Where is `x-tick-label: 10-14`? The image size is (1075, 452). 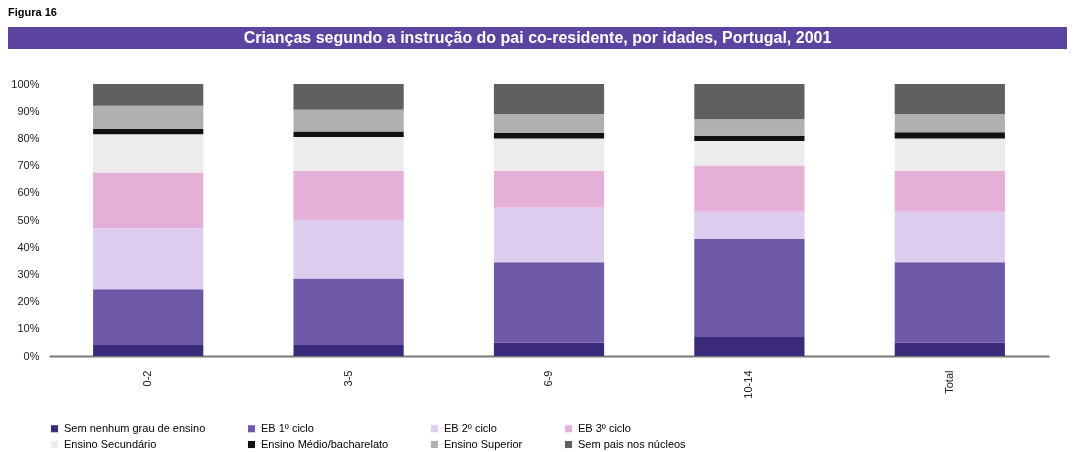 x-tick-label: 10-14 is located at coordinates (748, 384).